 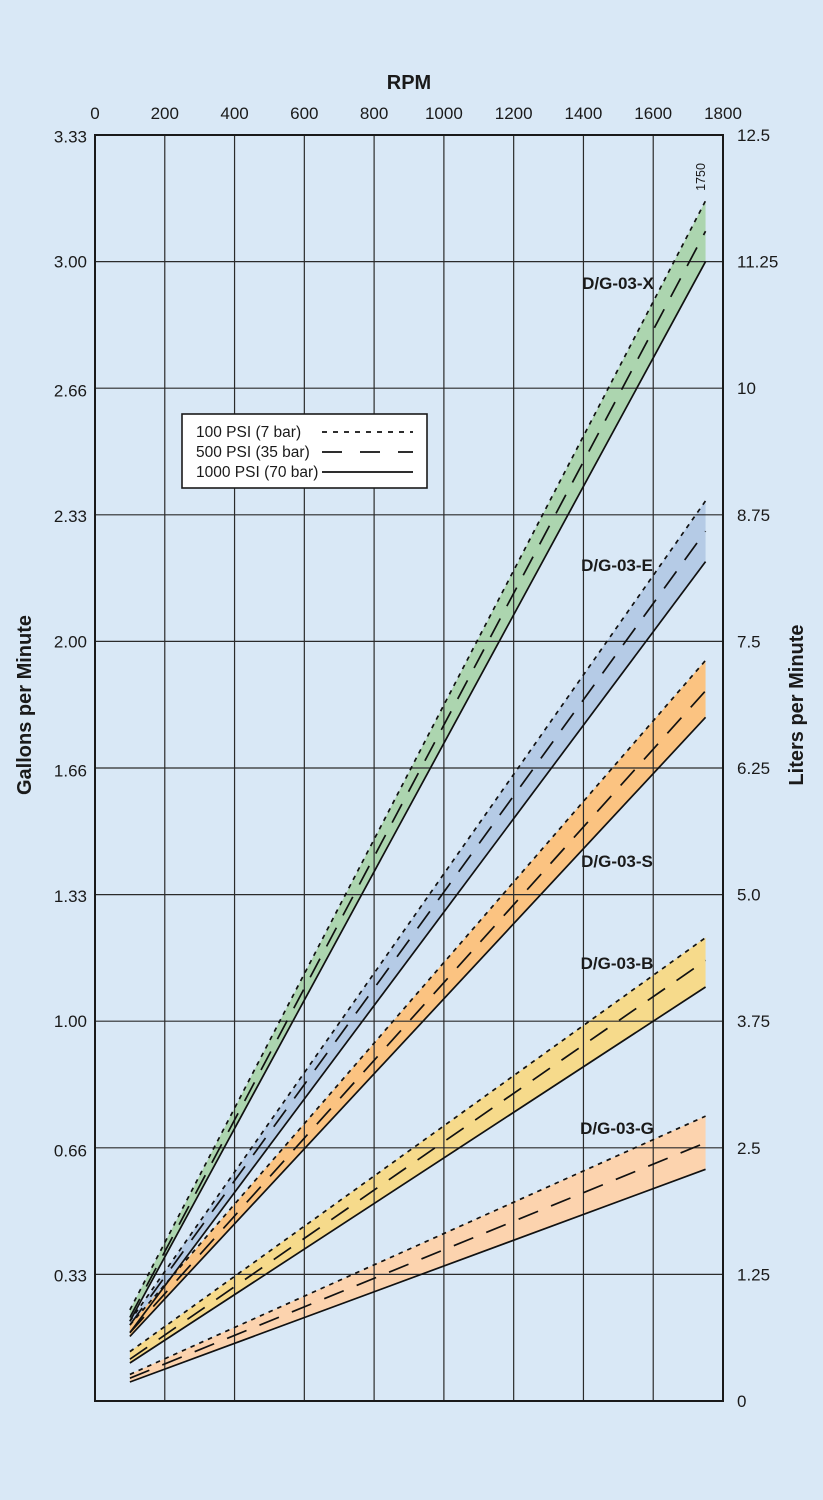 What do you see at coordinates (70, 1276) in the screenshot?
I see `y-left-tick-label: 0.33` at bounding box center [70, 1276].